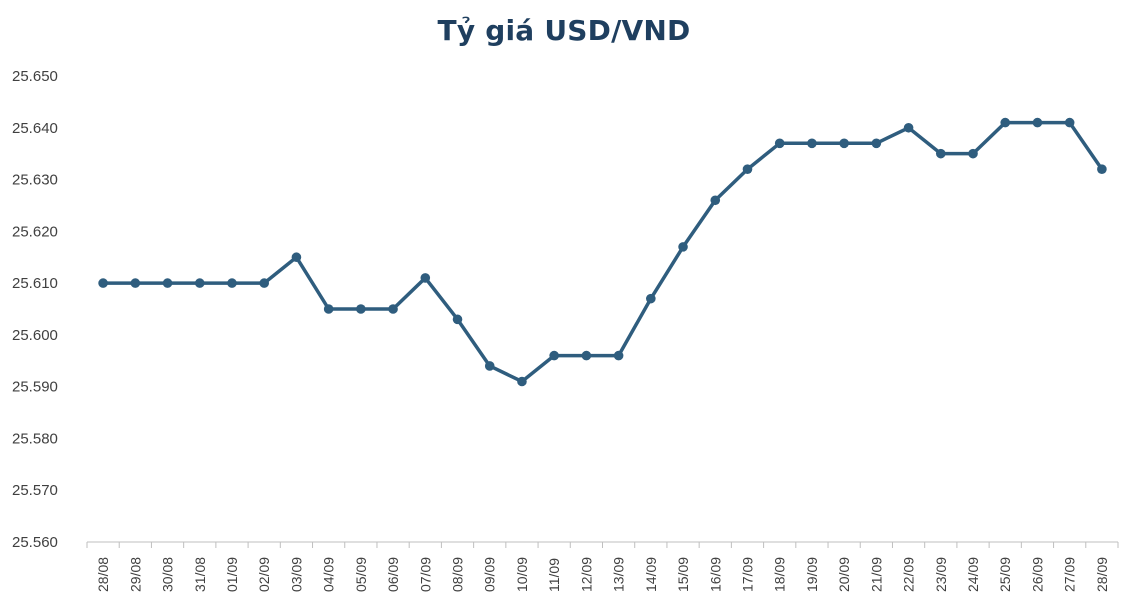 This screenshot has height=616, width=1128. What do you see at coordinates (844, 574) in the screenshot?
I see `x-tick-label: 20/09` at bounding box center [844, 574].